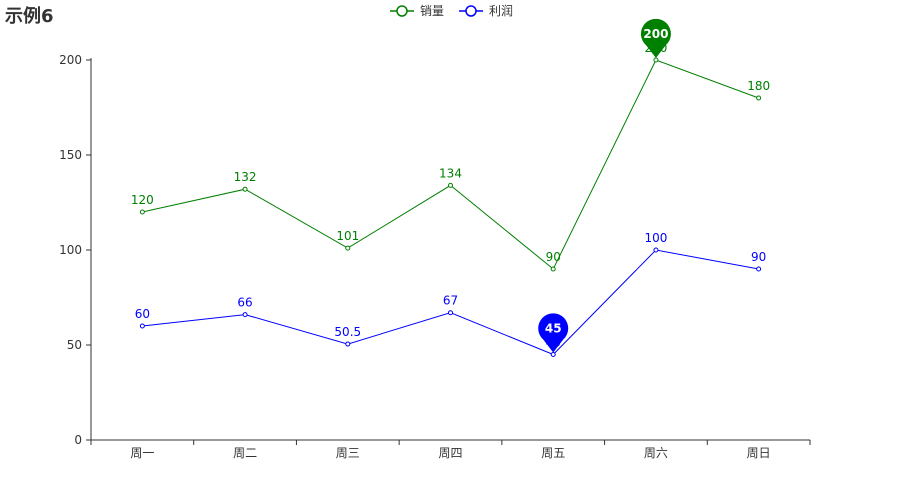  Describe the element at coordinates (656, 453) in the screenshot. I see `x-tick-label: 周六` at that location.